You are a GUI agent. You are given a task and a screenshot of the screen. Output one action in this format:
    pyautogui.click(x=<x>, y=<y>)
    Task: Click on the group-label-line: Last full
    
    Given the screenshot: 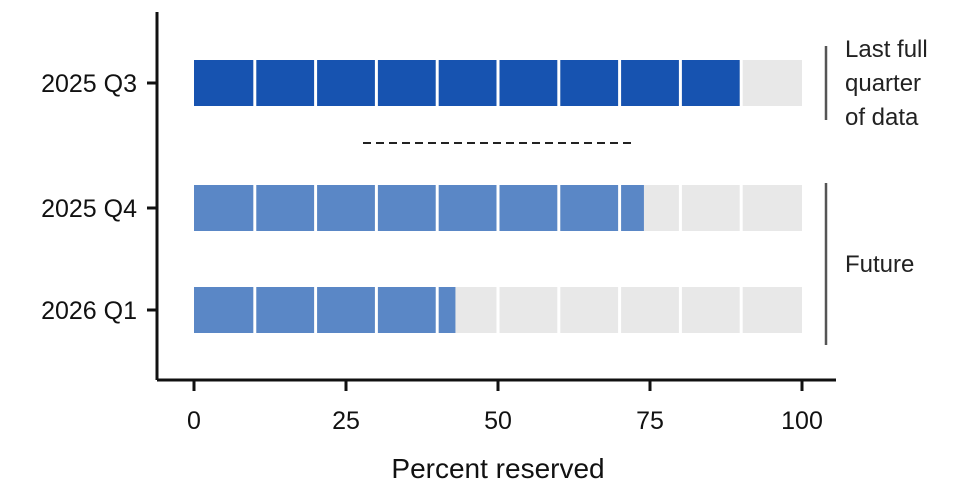 What is the action you would take?
    pyautogui.click(x=886, y=49)
    